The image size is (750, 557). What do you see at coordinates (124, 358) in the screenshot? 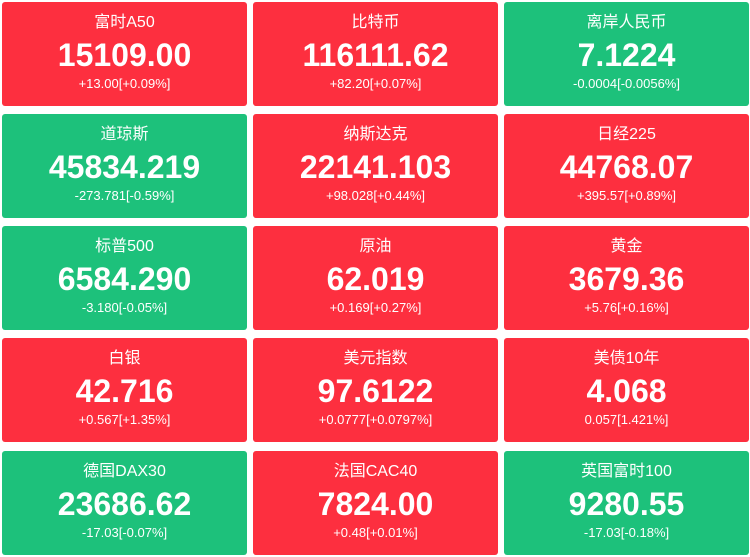
I see `tile-name: 白银` at bounding box center [124, 358].